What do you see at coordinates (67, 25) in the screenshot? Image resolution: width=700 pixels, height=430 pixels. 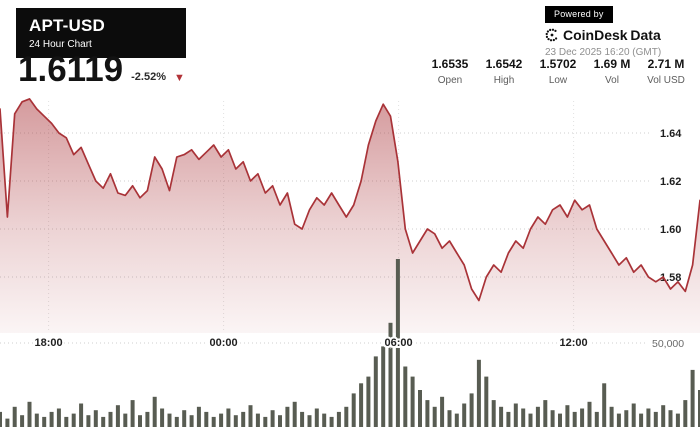 I see `symbol-title: APT-USD` at bounding box center [67, 25].